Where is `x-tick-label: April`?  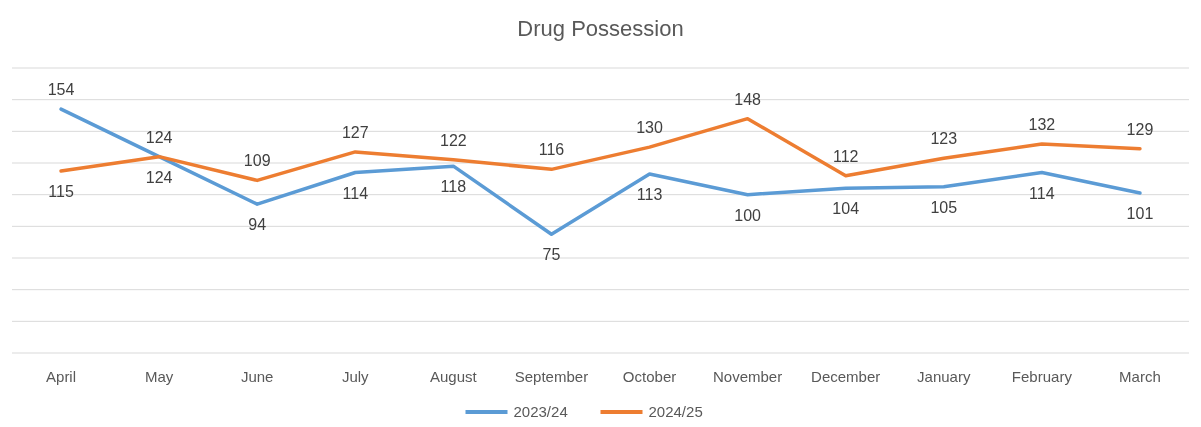 x-tick-label: April is located at coordinates (61, 376).